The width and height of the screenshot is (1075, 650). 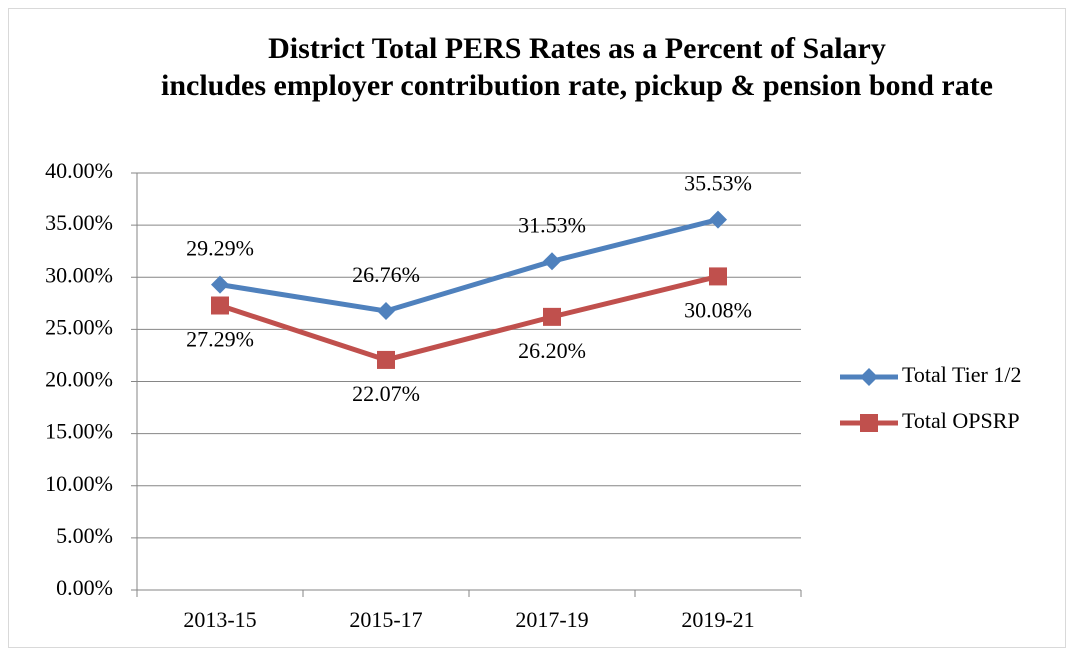 What do you see at coordinates (79, 222) in the screenshot?
I see `y-tick-label: 35.00%` at bounding box center [79, 222].